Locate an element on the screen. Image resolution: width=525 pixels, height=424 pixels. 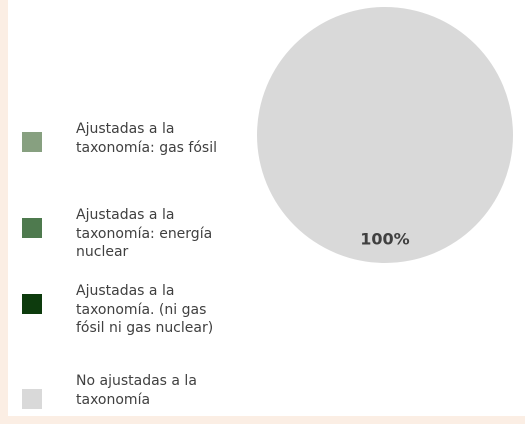
legend-label: No ajustadas a la taxonomía is located at coordinates (136, 390).